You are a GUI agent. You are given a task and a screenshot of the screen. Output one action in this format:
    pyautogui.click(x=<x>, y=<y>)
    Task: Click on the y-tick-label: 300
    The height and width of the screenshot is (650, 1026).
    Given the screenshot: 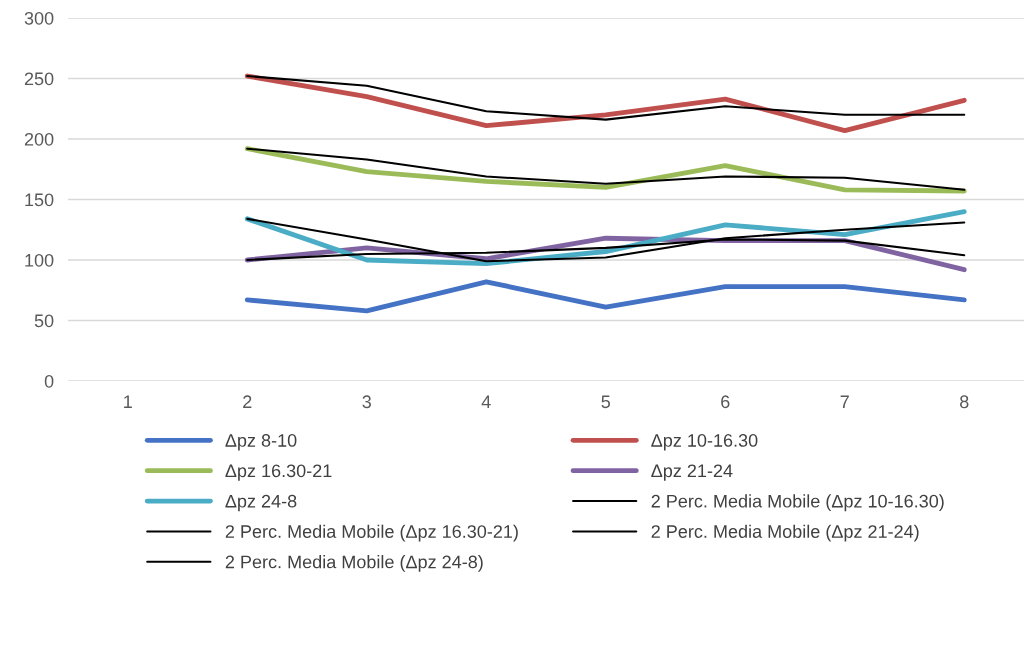 What is the action you would take?
    pyautogui.click(x=39, y=18)
    